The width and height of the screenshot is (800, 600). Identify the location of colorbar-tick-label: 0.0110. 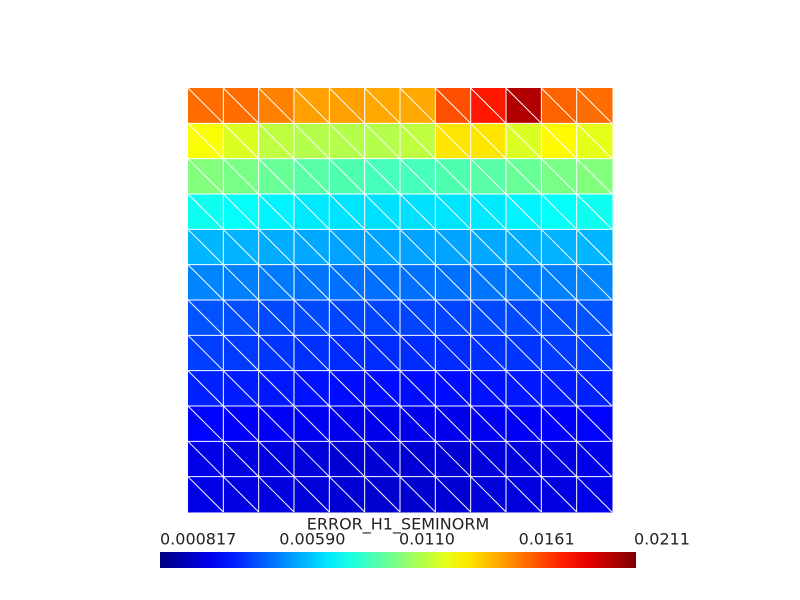
(427, 539).